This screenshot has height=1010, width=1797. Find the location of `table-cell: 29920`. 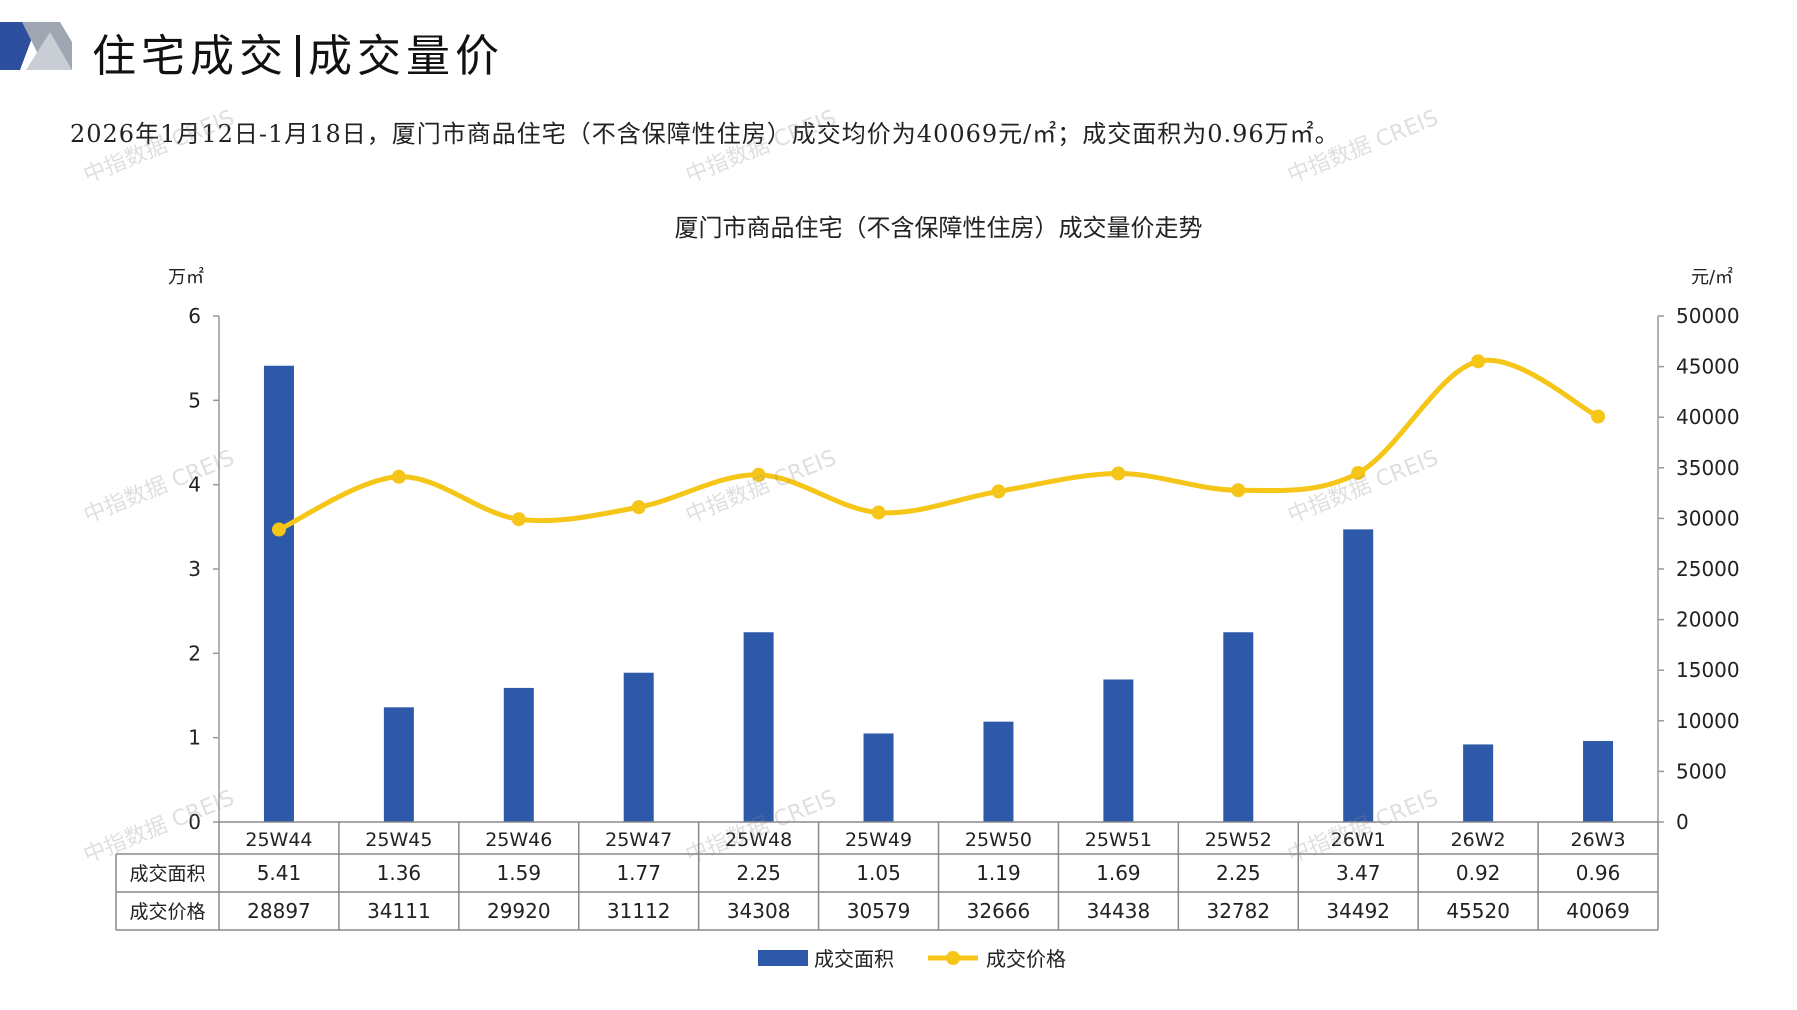

table-cell: 29920 is located at coordinates (519, 911).